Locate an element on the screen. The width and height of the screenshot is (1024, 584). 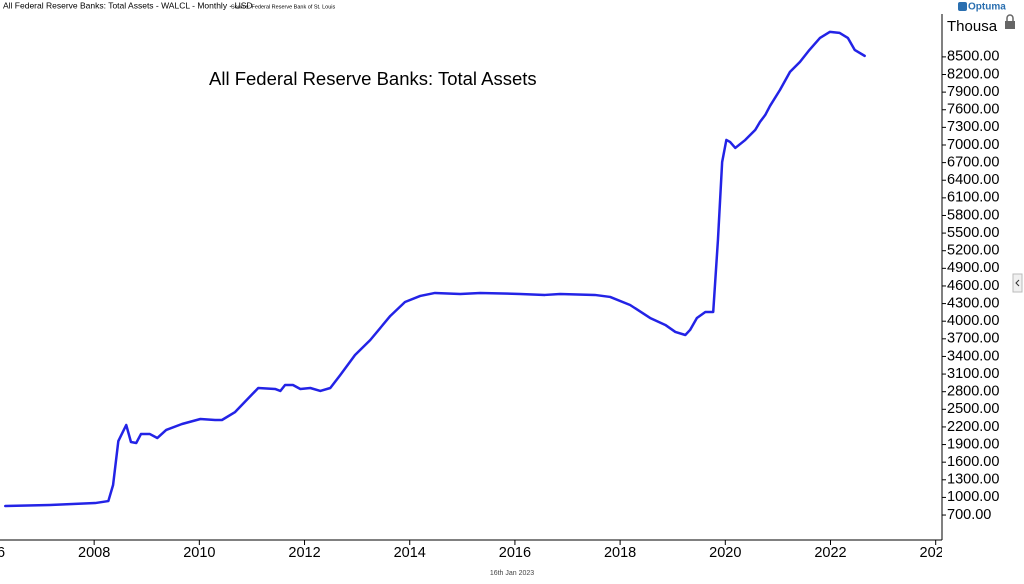
y-tick-label: 3100.00 is located at coordinates (973, 374).